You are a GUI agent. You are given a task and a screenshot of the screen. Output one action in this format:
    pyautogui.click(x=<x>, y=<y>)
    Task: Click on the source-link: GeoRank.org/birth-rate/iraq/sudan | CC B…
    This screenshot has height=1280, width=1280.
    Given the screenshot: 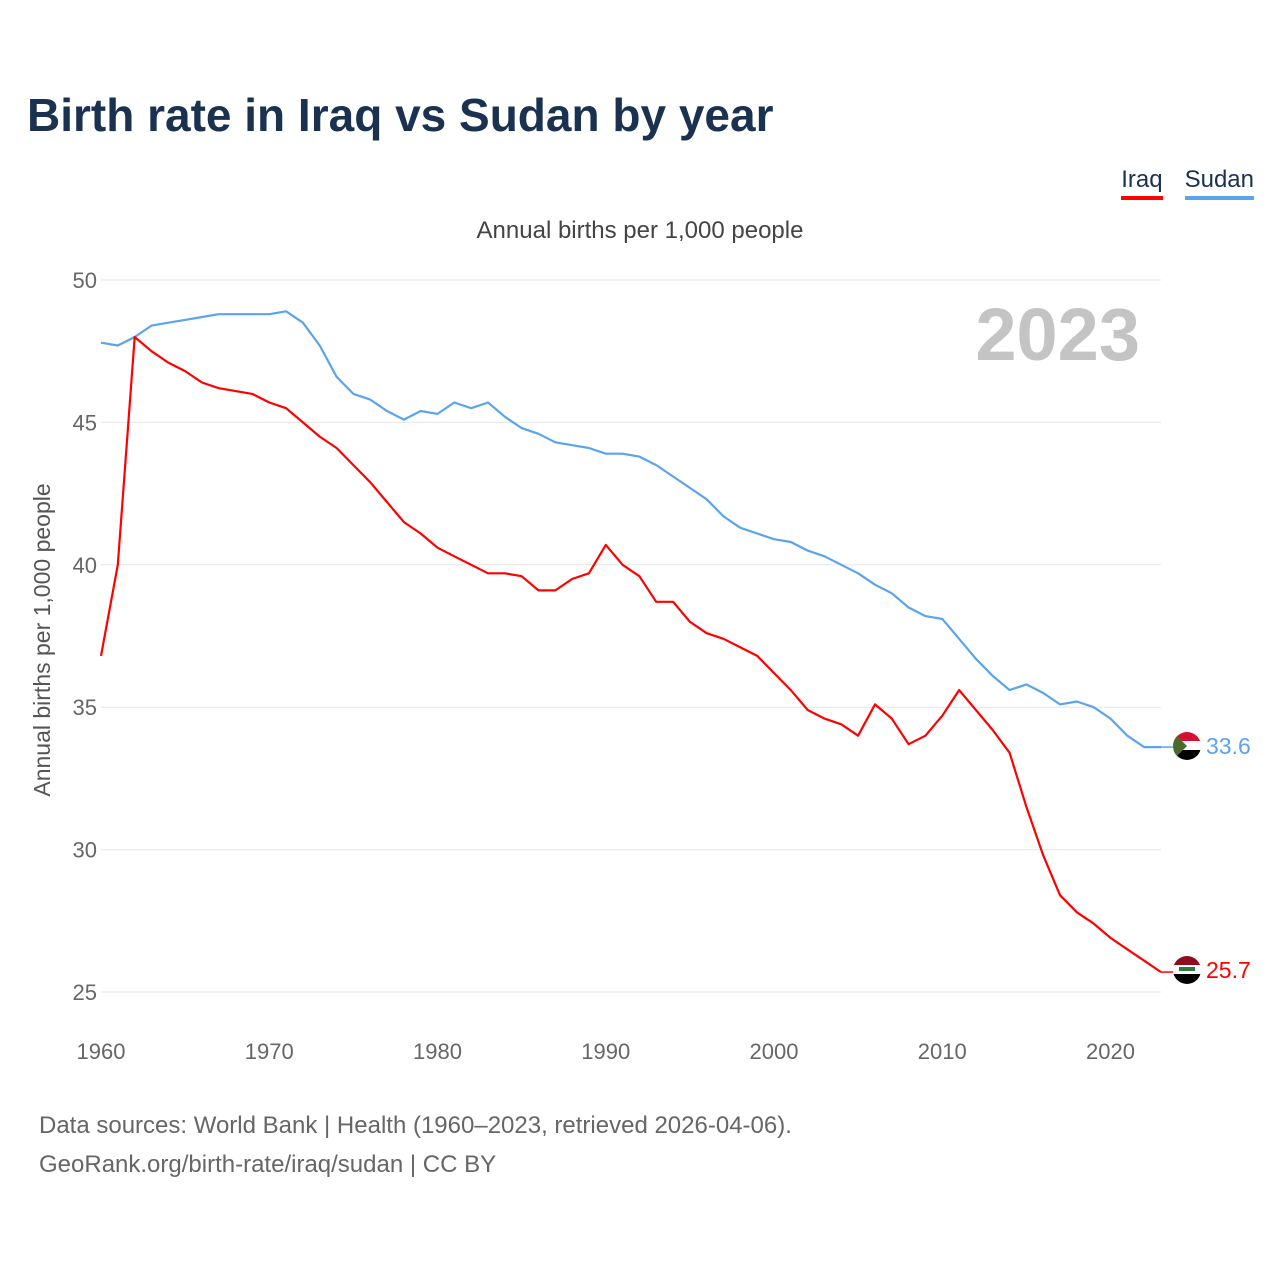 What is the action you would take?
    pyautogui.click(x=268, y=1164)
    